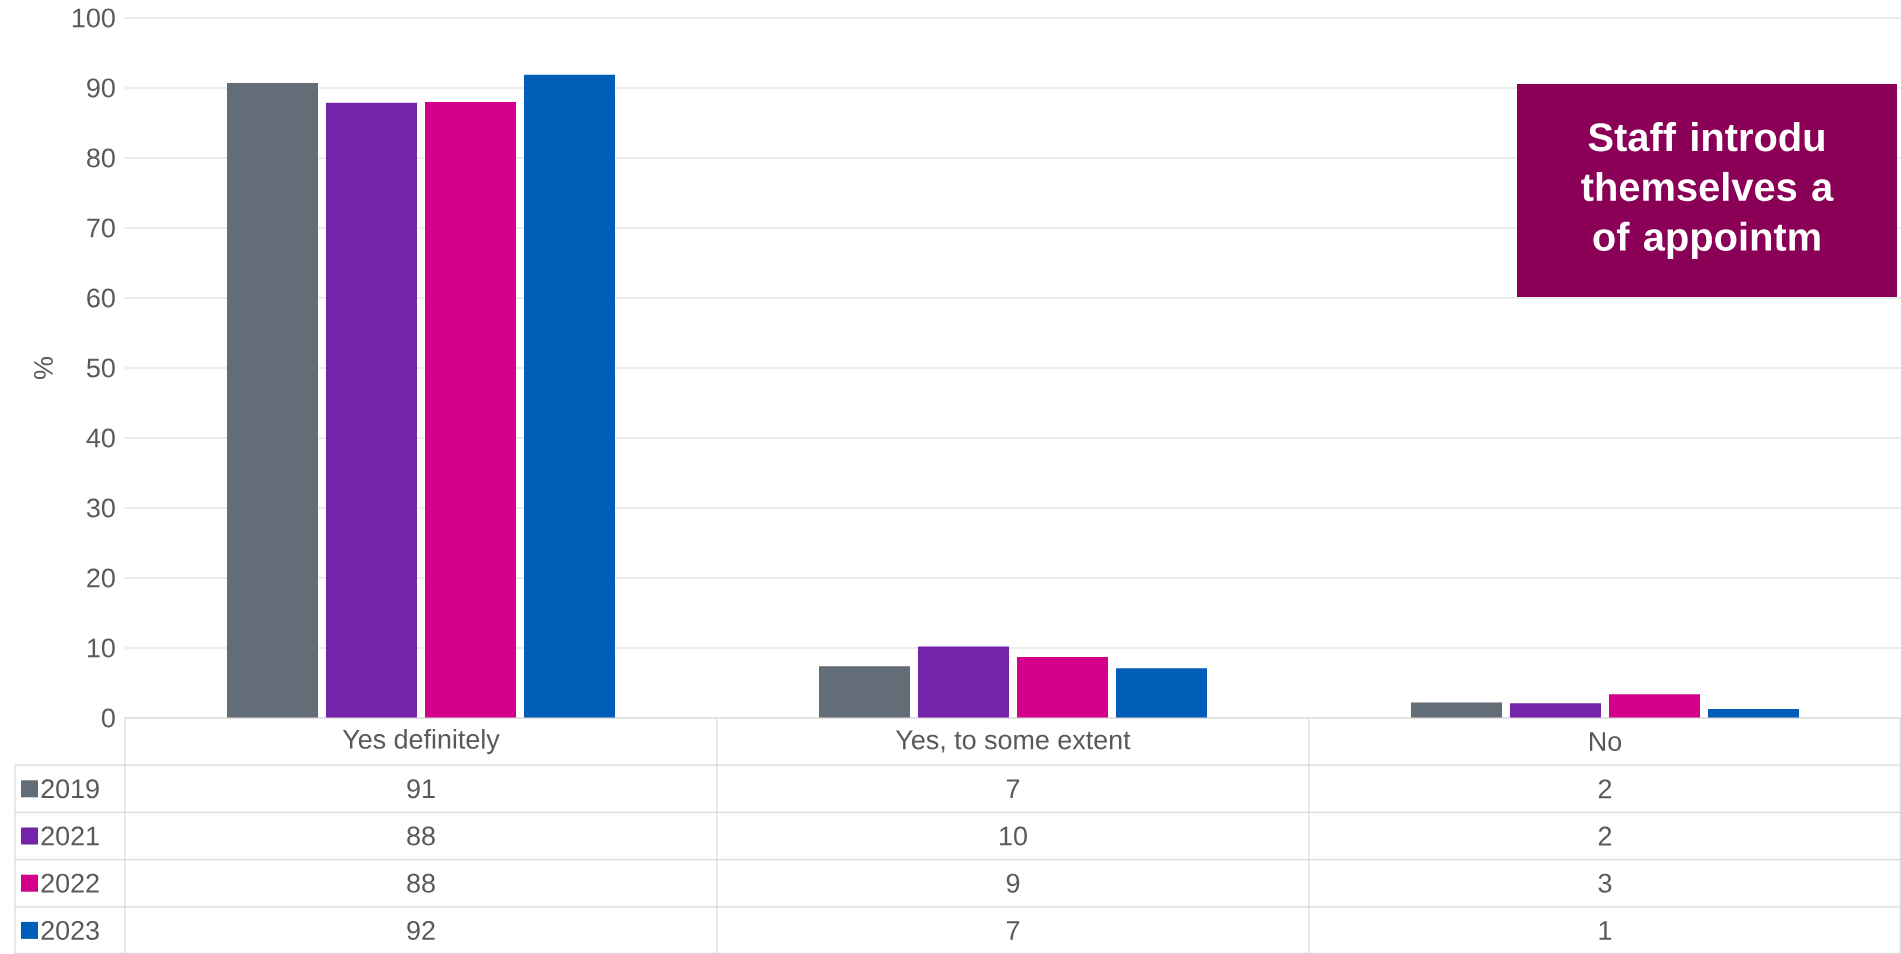  I want to click on data-label: 9, so click(1013, 883).